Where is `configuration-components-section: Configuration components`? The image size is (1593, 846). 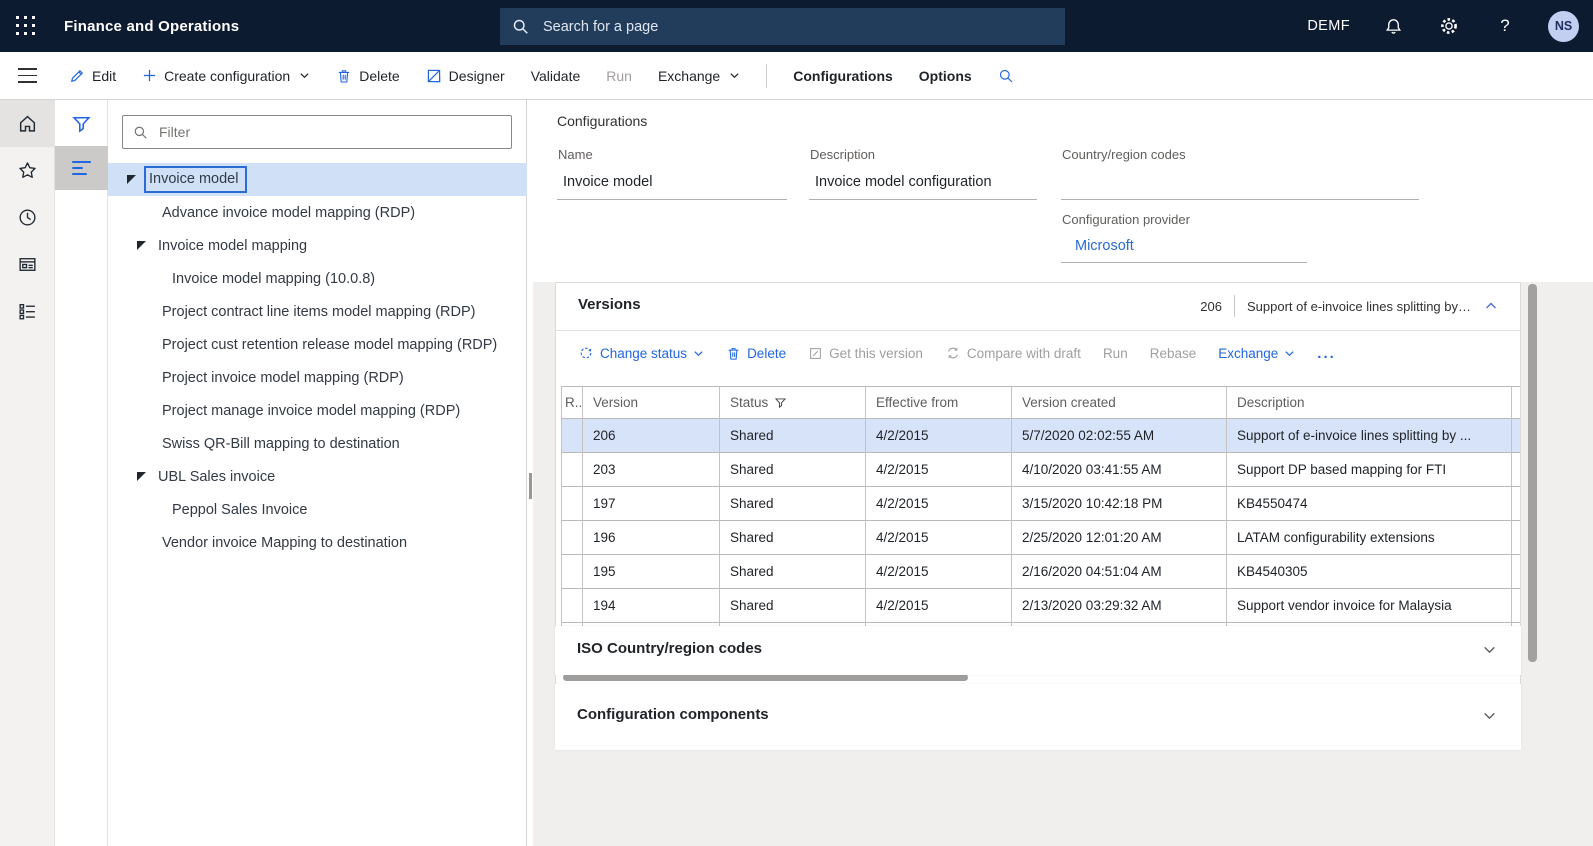
configuration-components-section: Configuration components is located at coordinates (1038, 717).